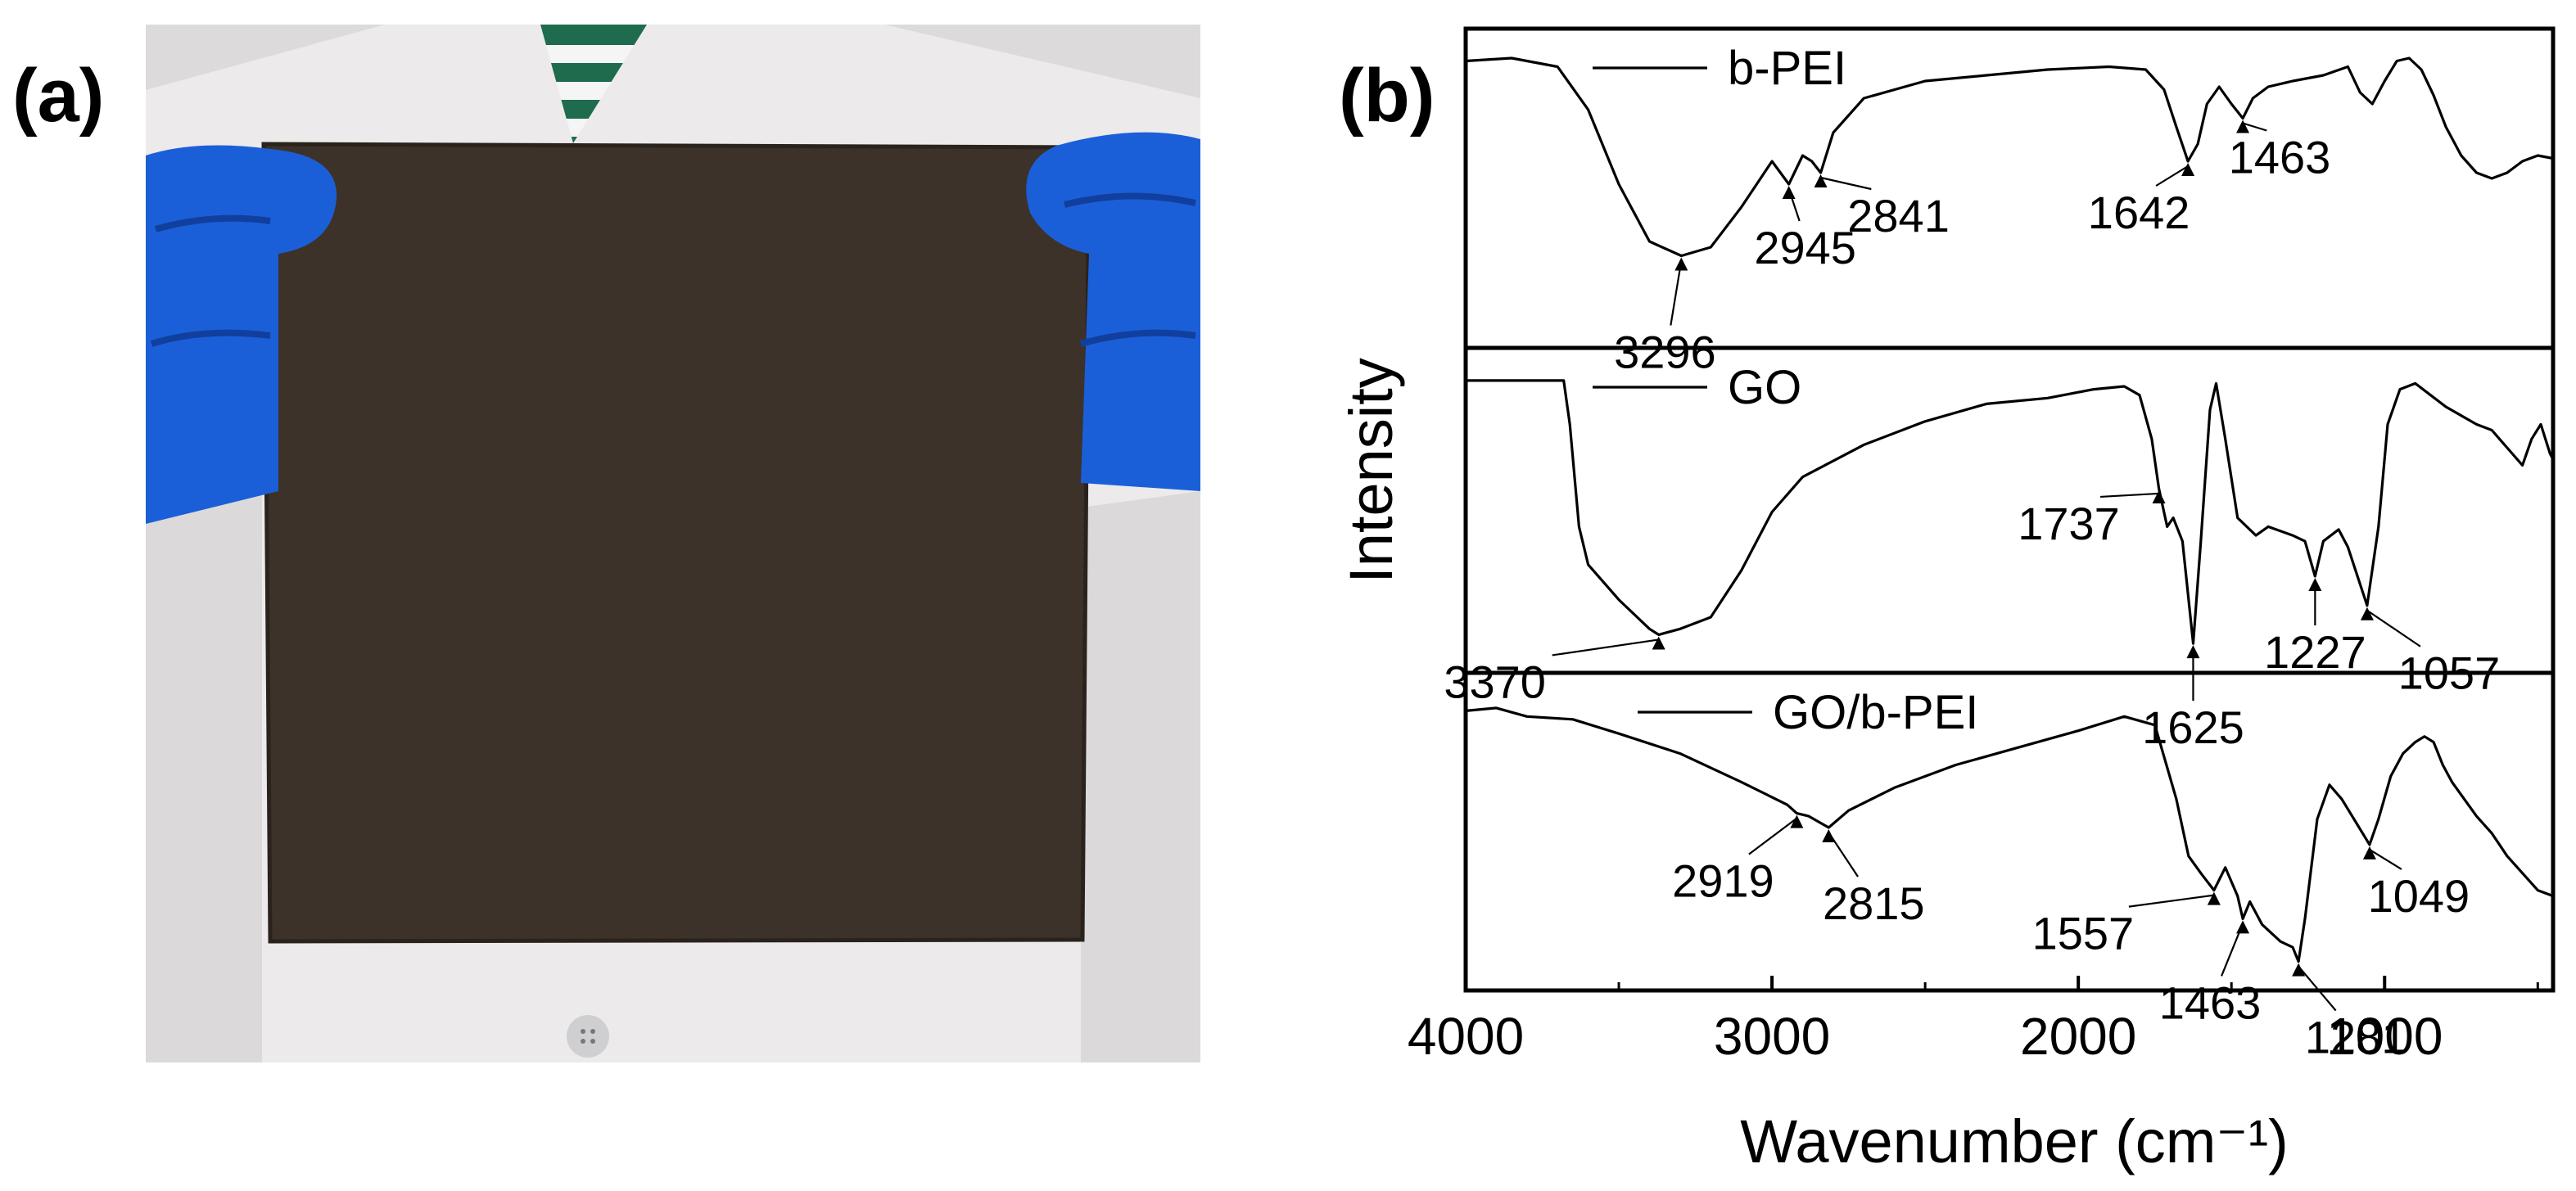 The image size is (2576, 1191). I want to click on x-tick-label-3000: 3000, so click(1772, 1036).